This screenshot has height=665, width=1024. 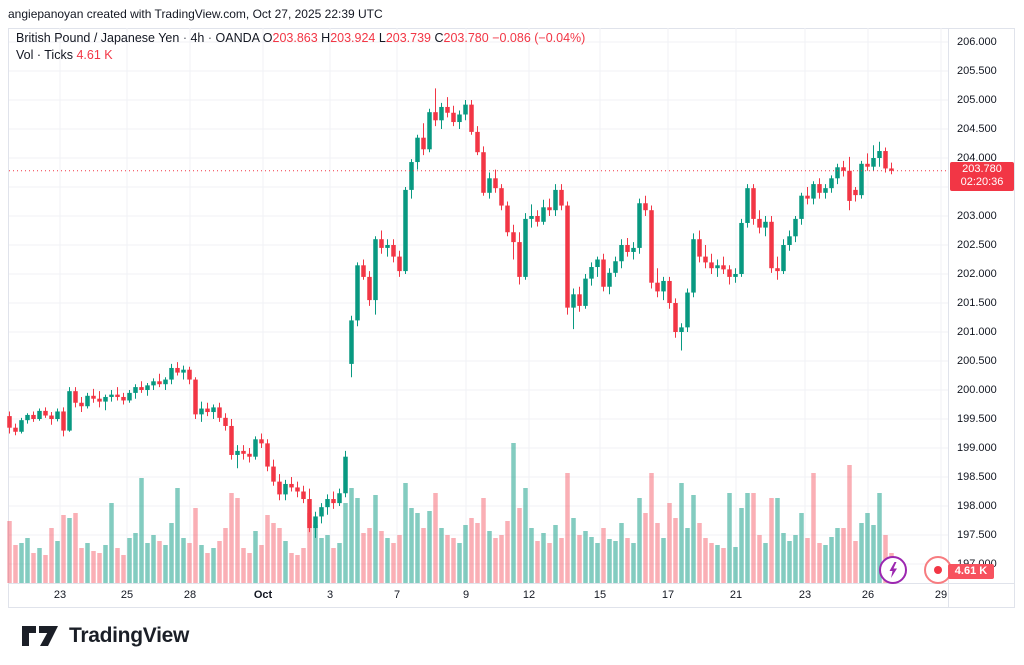 What do you see at coordinates (868, 595) in the screenshot?
I see `time-axis-label: 26` at bounding box center [868, 595].